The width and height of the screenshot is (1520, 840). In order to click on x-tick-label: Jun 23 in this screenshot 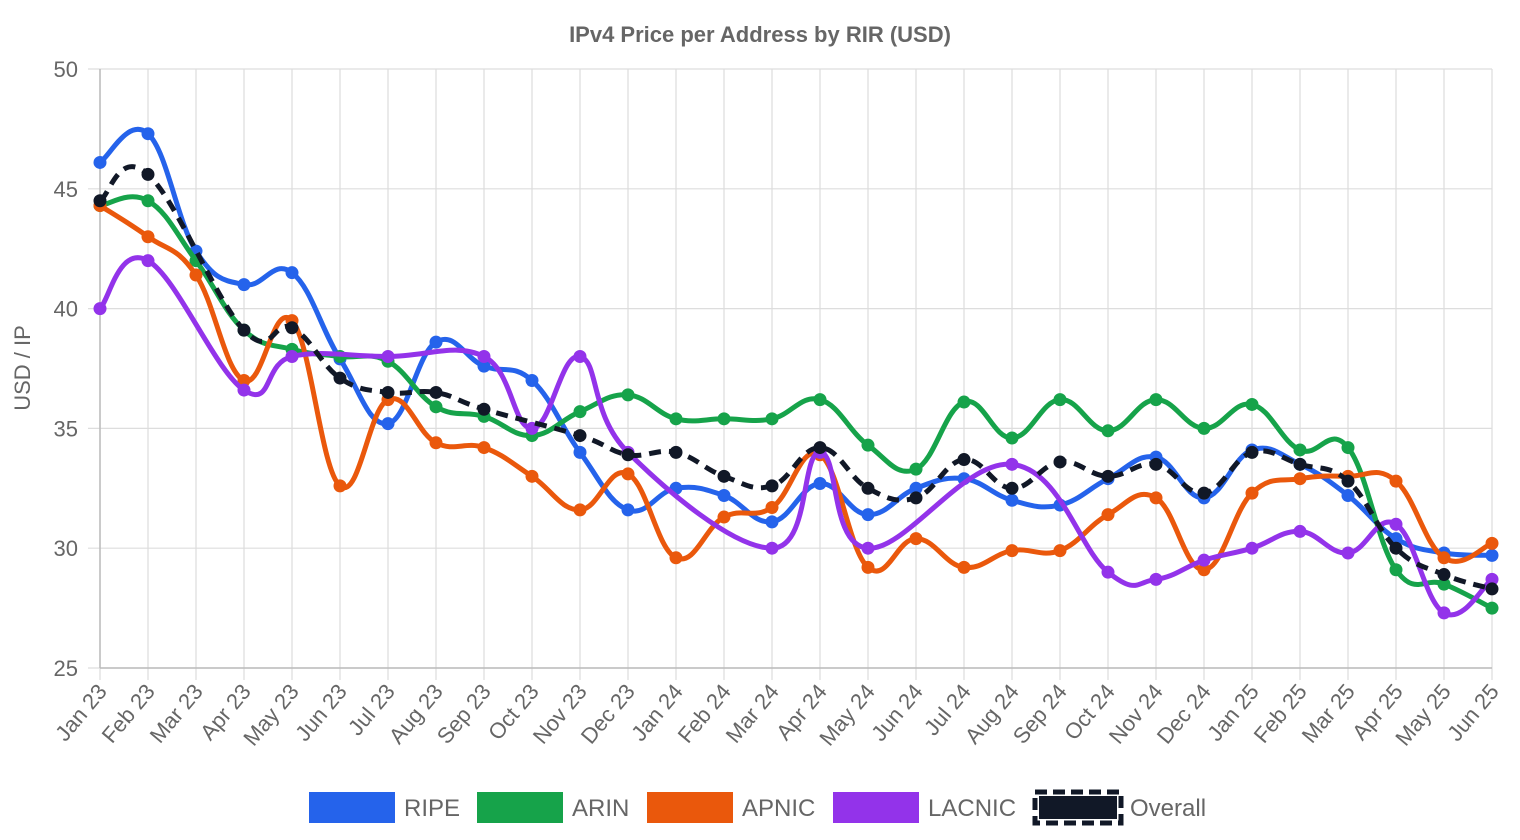, I will do `click(321, 712)`.